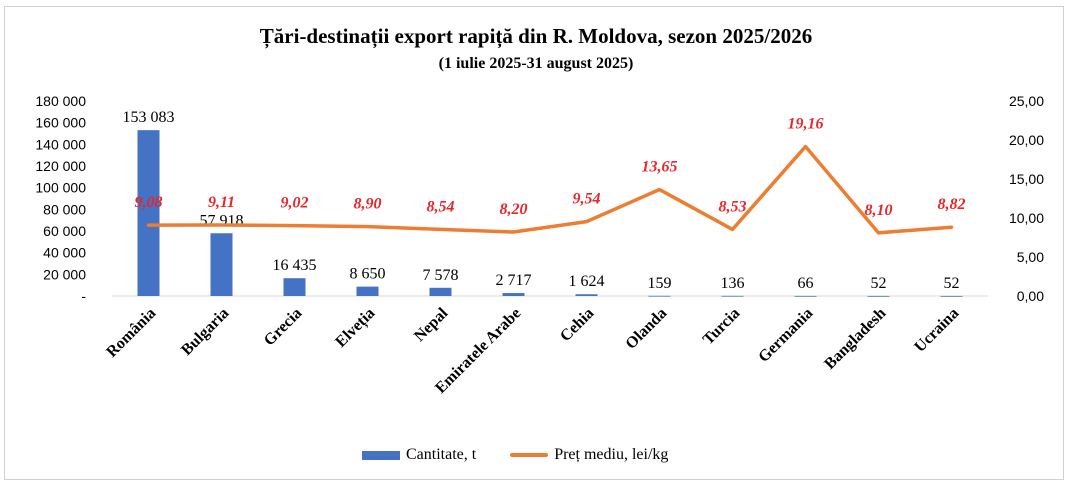  Describe the element at coordinates (60, 188) in the screenshot. I see `y-left-tick-label: 100 000` at that location.